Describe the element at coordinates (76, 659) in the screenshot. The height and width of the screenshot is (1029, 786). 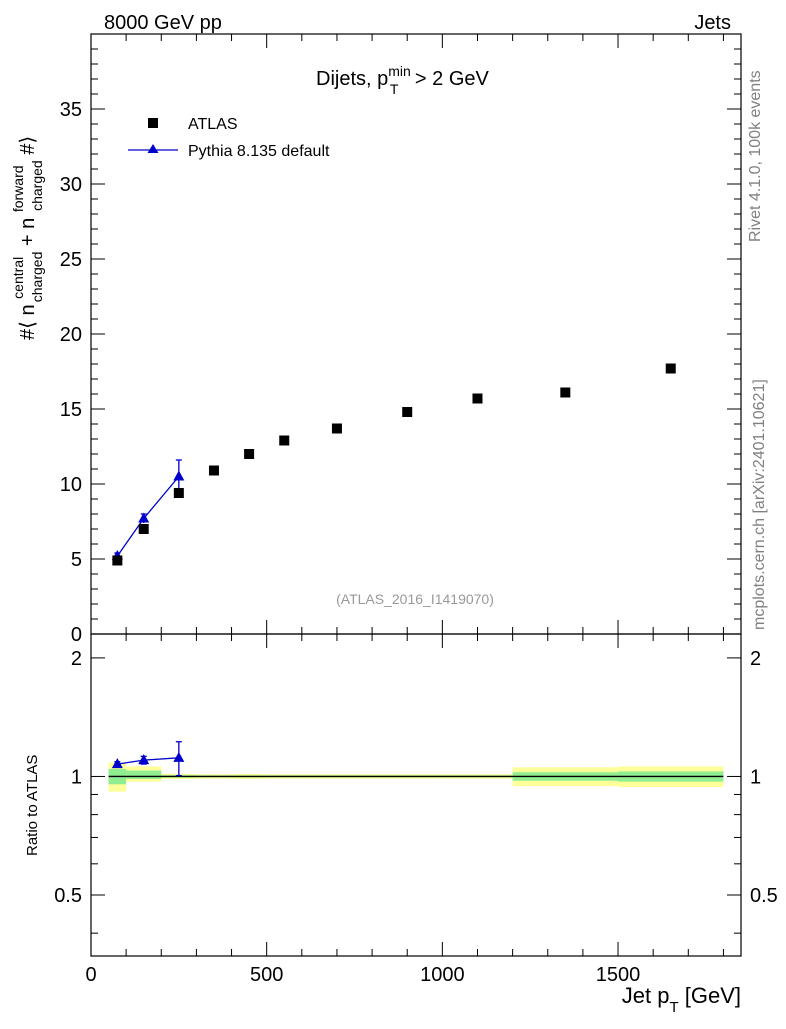
I see `ratio-y-tick-label: 2` at that location.